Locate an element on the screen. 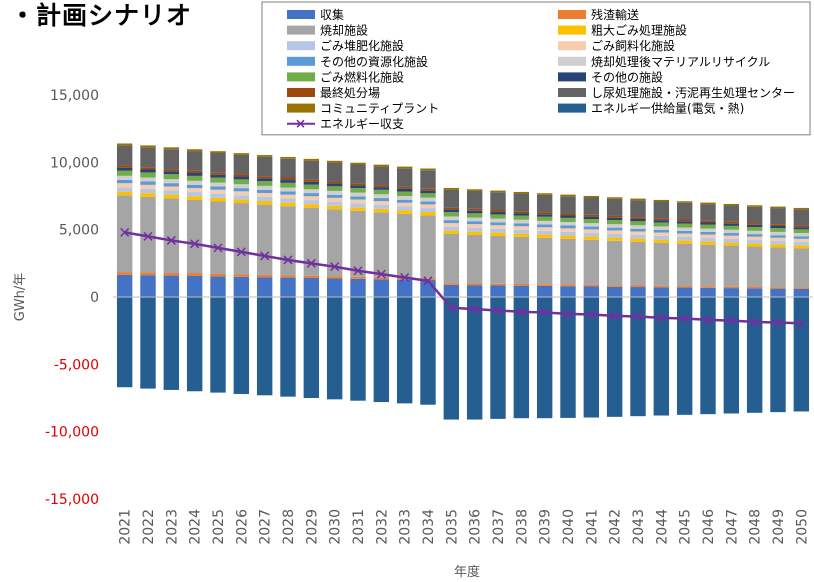 Image resolution: width=814 pixels, height=582 pixels. legend-label: 収集 is located at coordinates (332, 14).